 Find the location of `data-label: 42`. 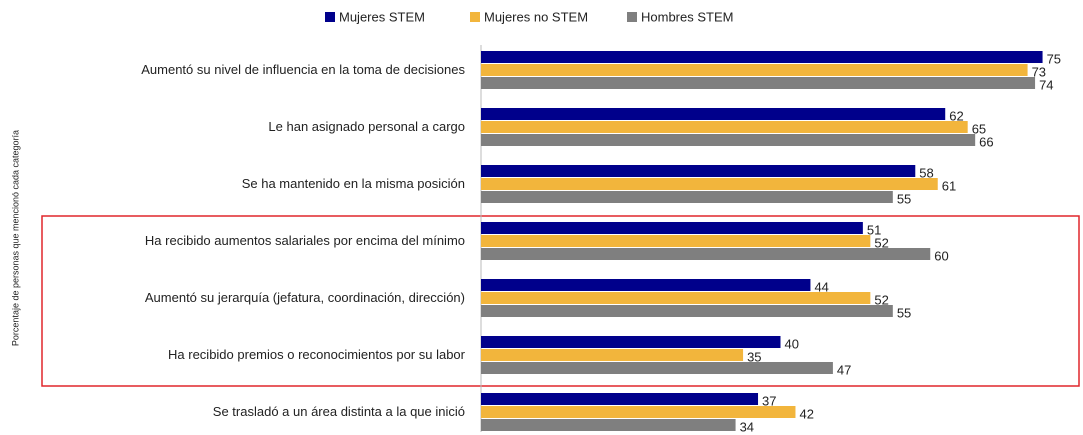

data-label: 42 is located at coordinates (806, 413).